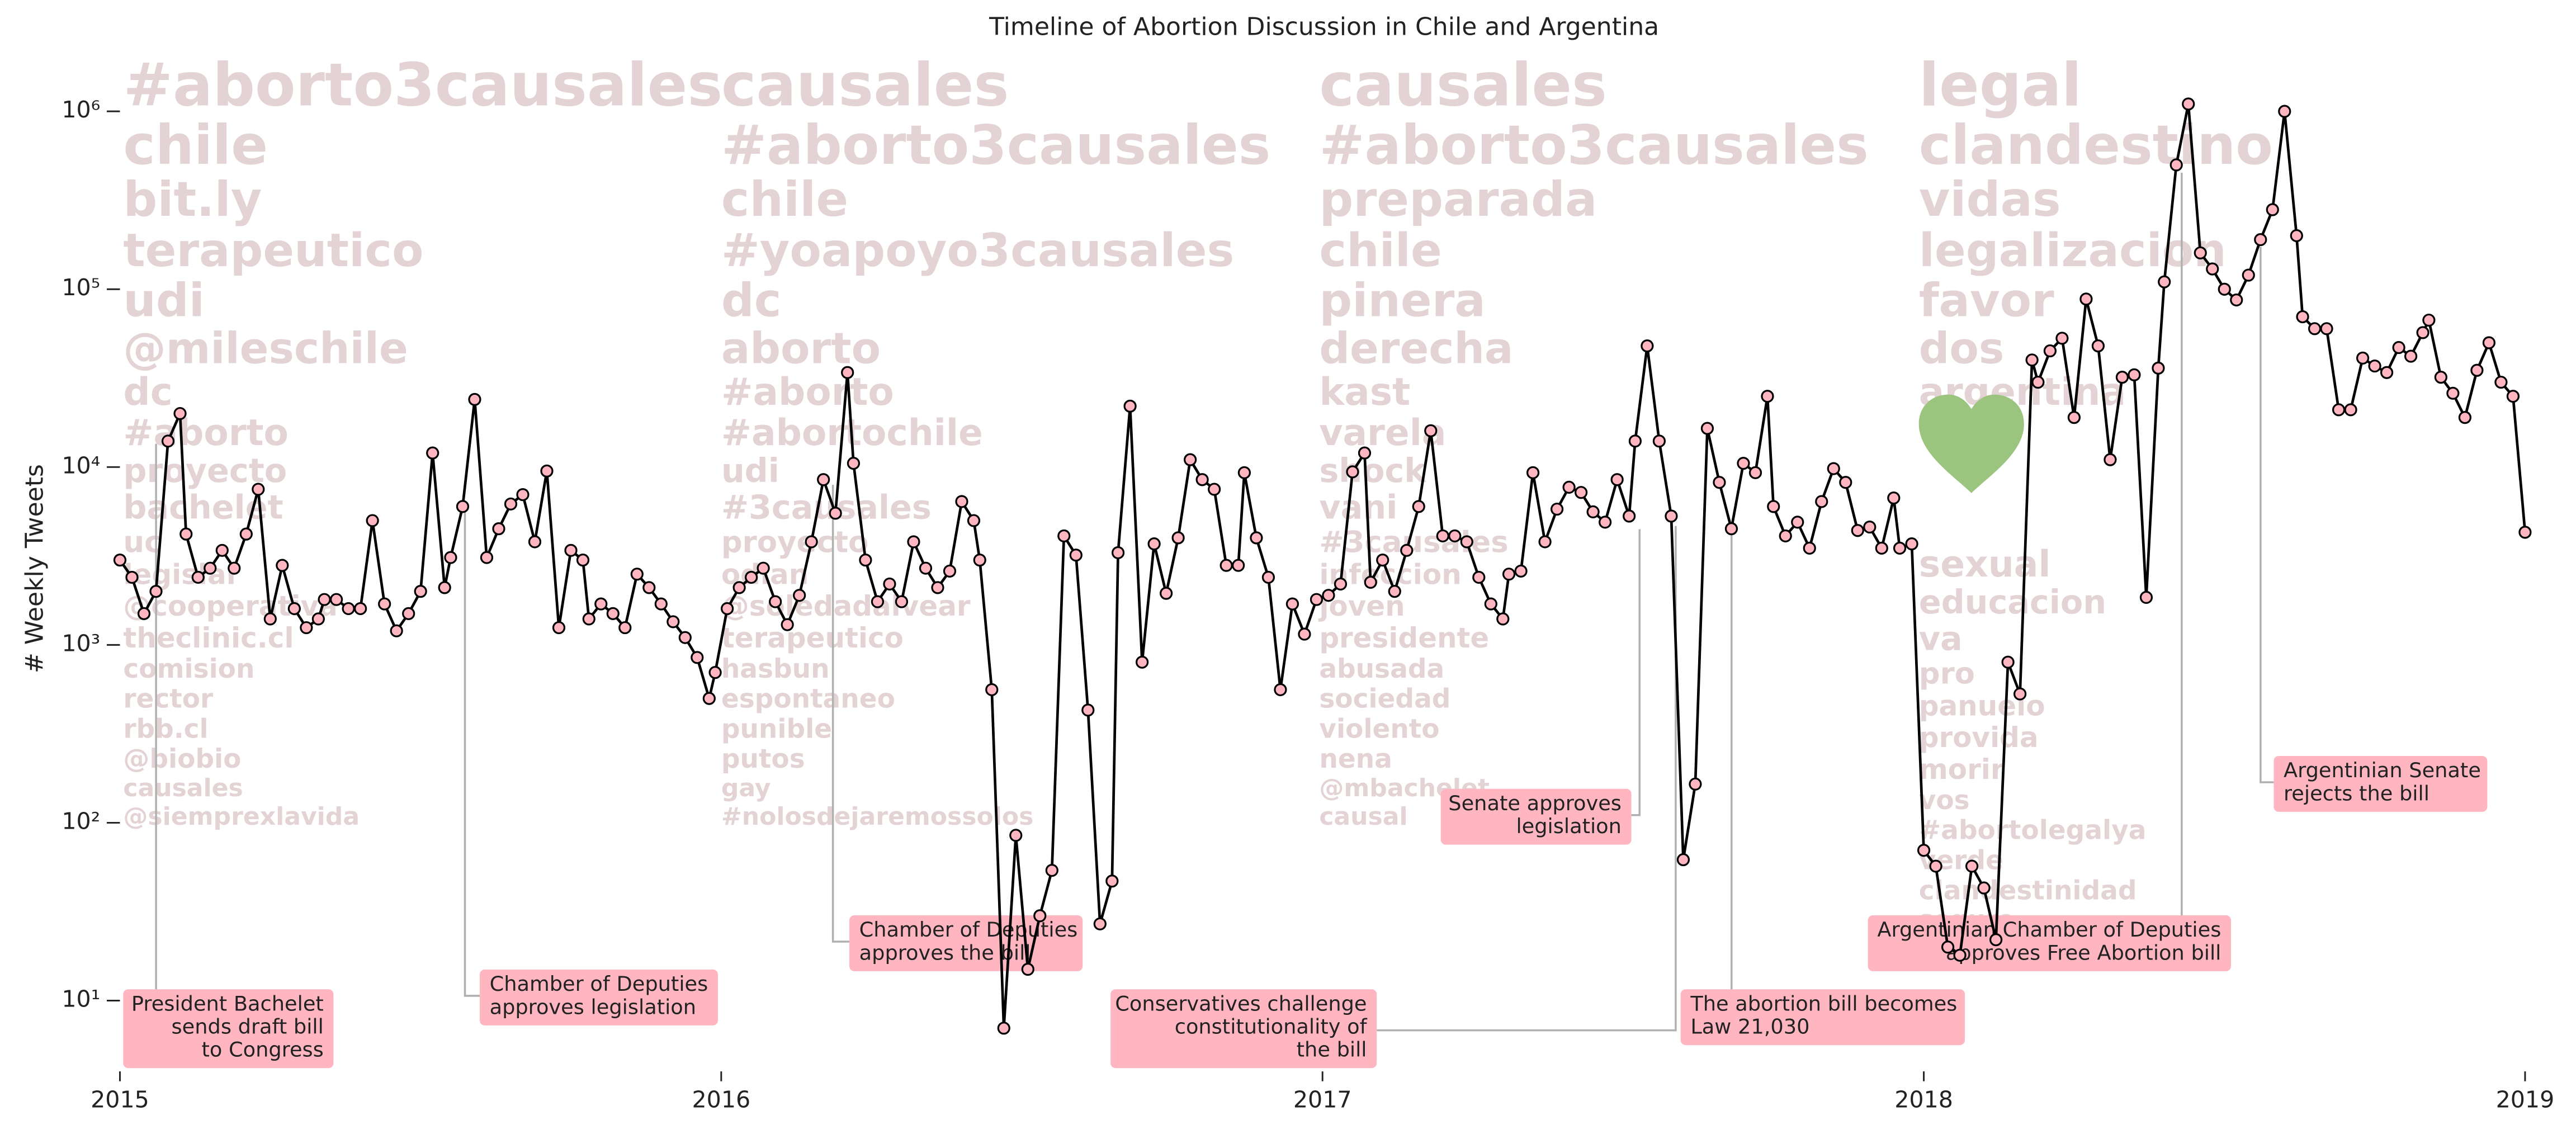 The height and width of the screenshot is (1139, 2576). I want to click on cloud-word: terapeutico, so click(273, 250).